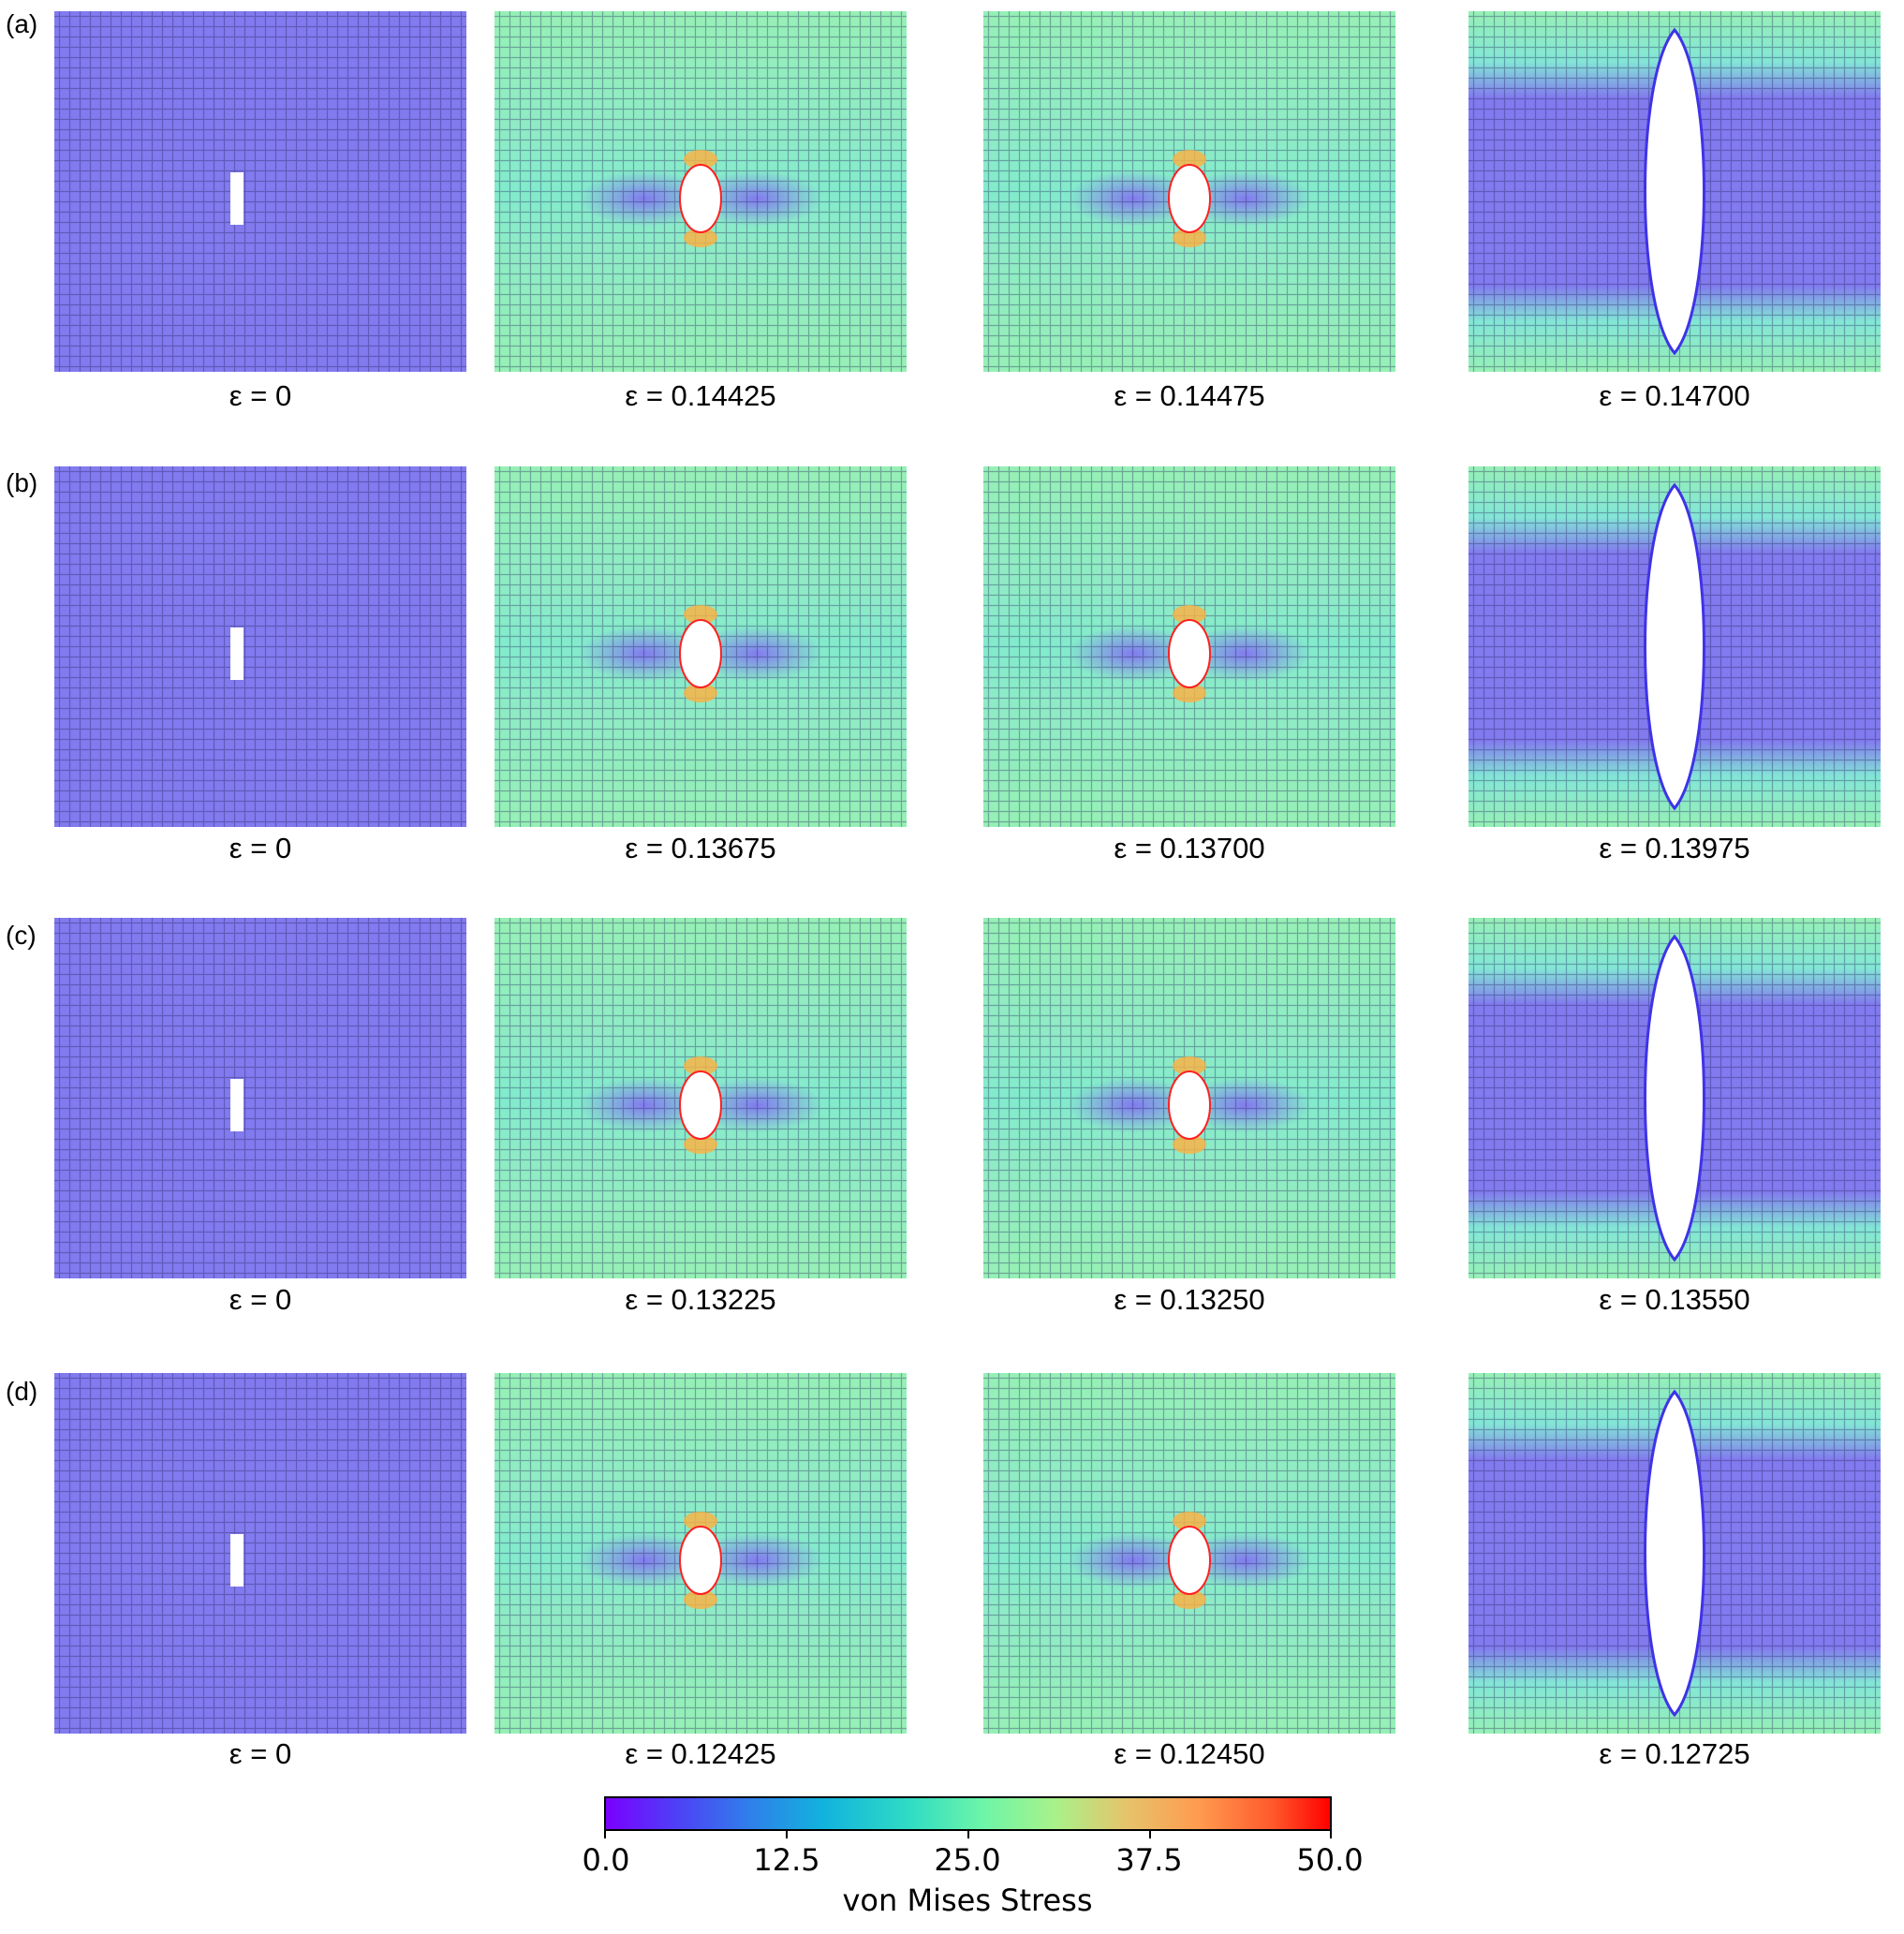 The height and width of the screenshot is (1934, 1904). What do you see at coordinates (1330, 1860) in the screenshot?
I see `colorbar-tick-label: 50.0` at bounding box center [1330, 1860].